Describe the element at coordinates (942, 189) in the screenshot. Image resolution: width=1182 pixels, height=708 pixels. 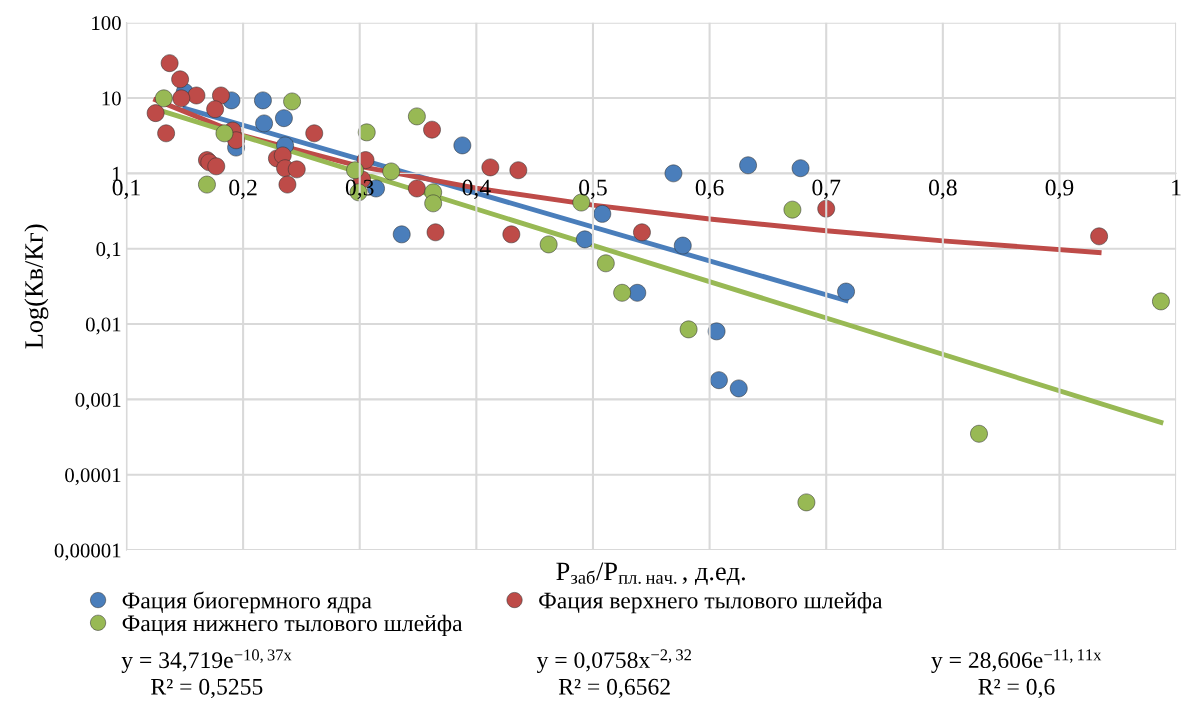
I see `x-tick-label: 0,8` at that location.